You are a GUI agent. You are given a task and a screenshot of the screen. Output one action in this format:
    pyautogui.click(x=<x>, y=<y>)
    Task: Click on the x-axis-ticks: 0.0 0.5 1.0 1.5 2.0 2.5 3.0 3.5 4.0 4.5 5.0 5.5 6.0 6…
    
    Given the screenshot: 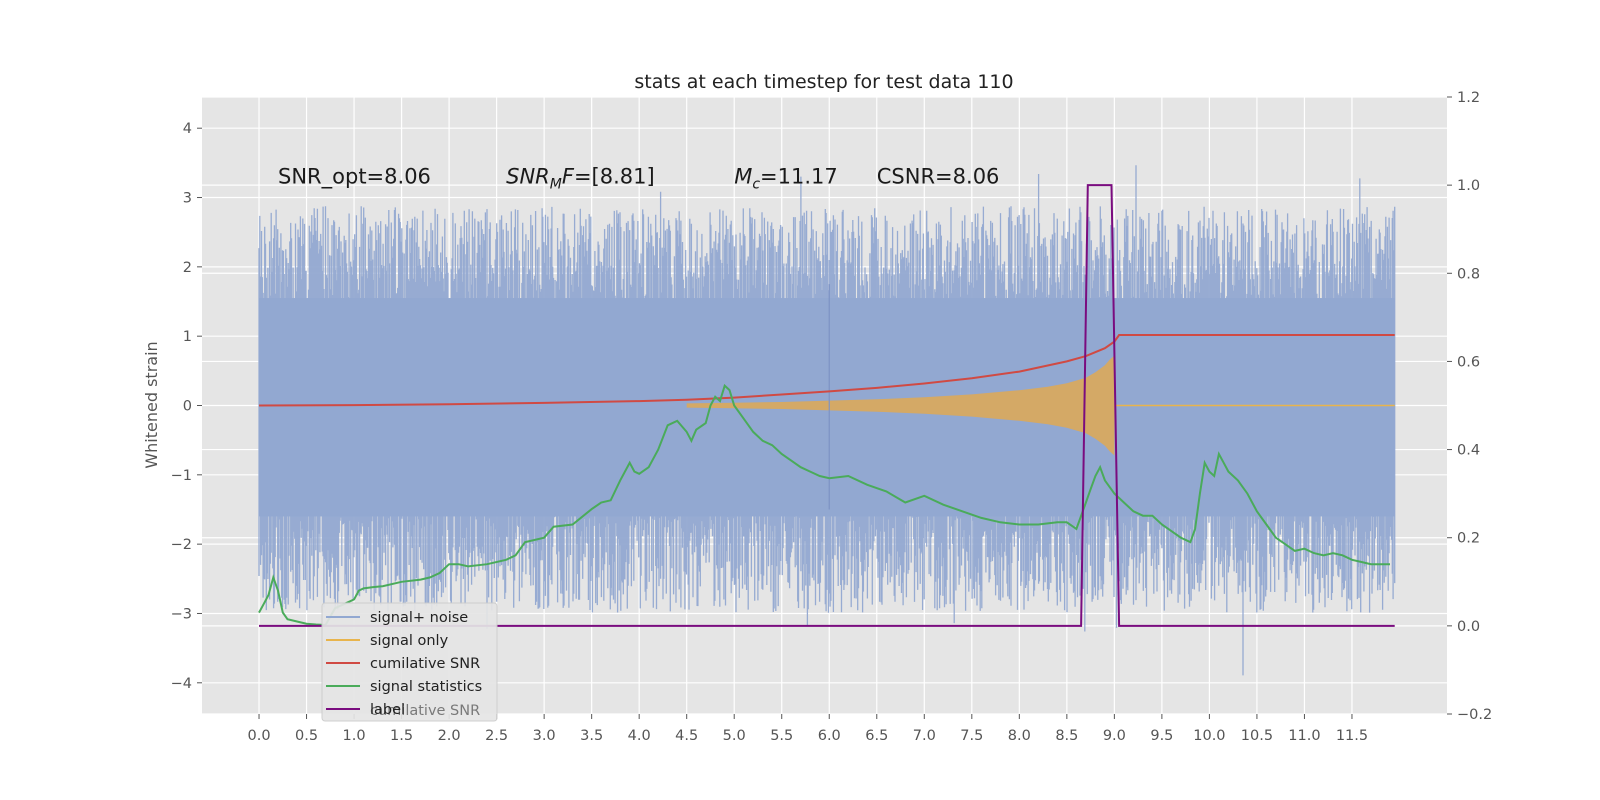 What is the action you would take?
    pyautogui.click(x=807, y=729)
    